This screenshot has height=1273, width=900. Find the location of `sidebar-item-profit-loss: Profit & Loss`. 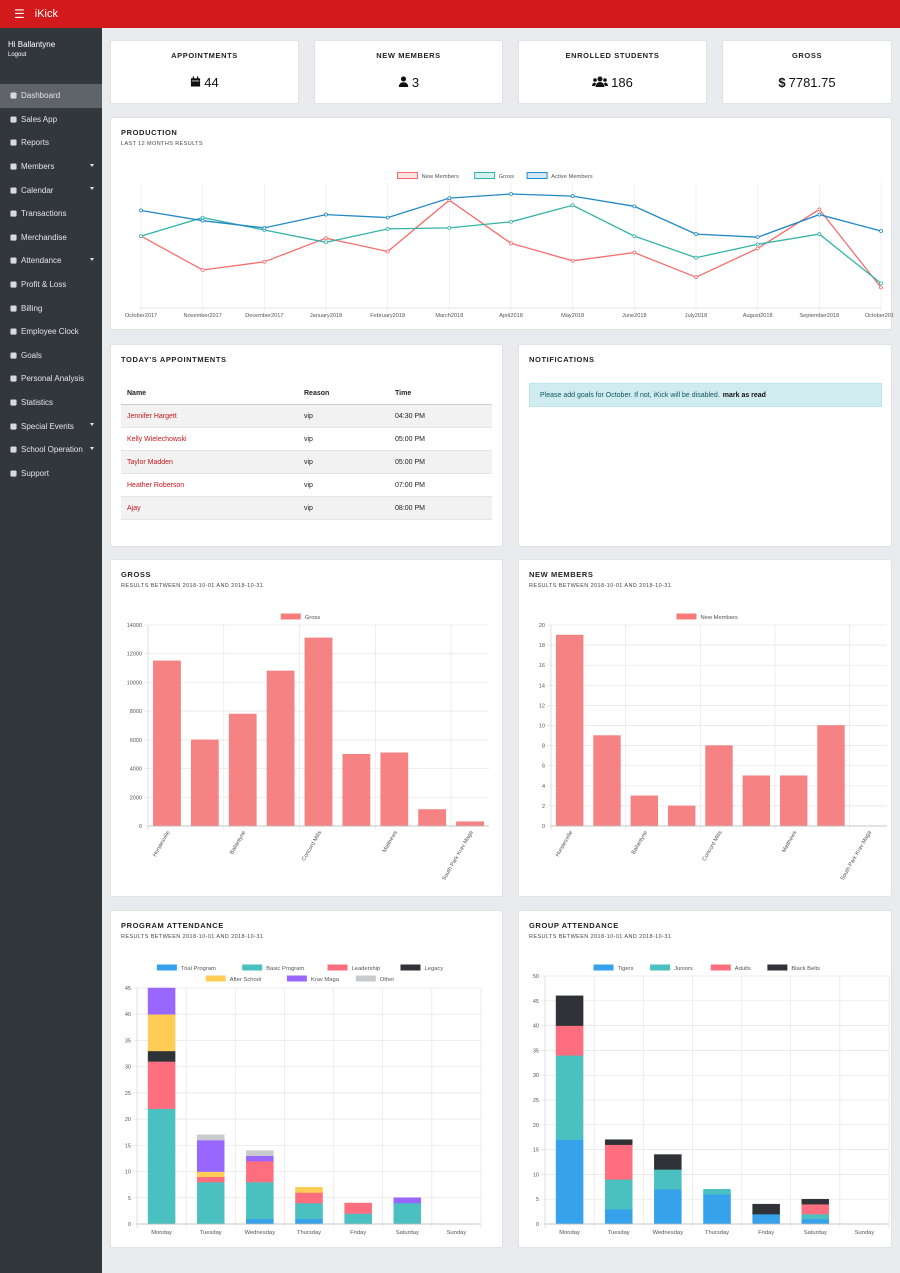

sidebar-item-profit-loss: Profit & Loss is located at coordinates (51, 285).